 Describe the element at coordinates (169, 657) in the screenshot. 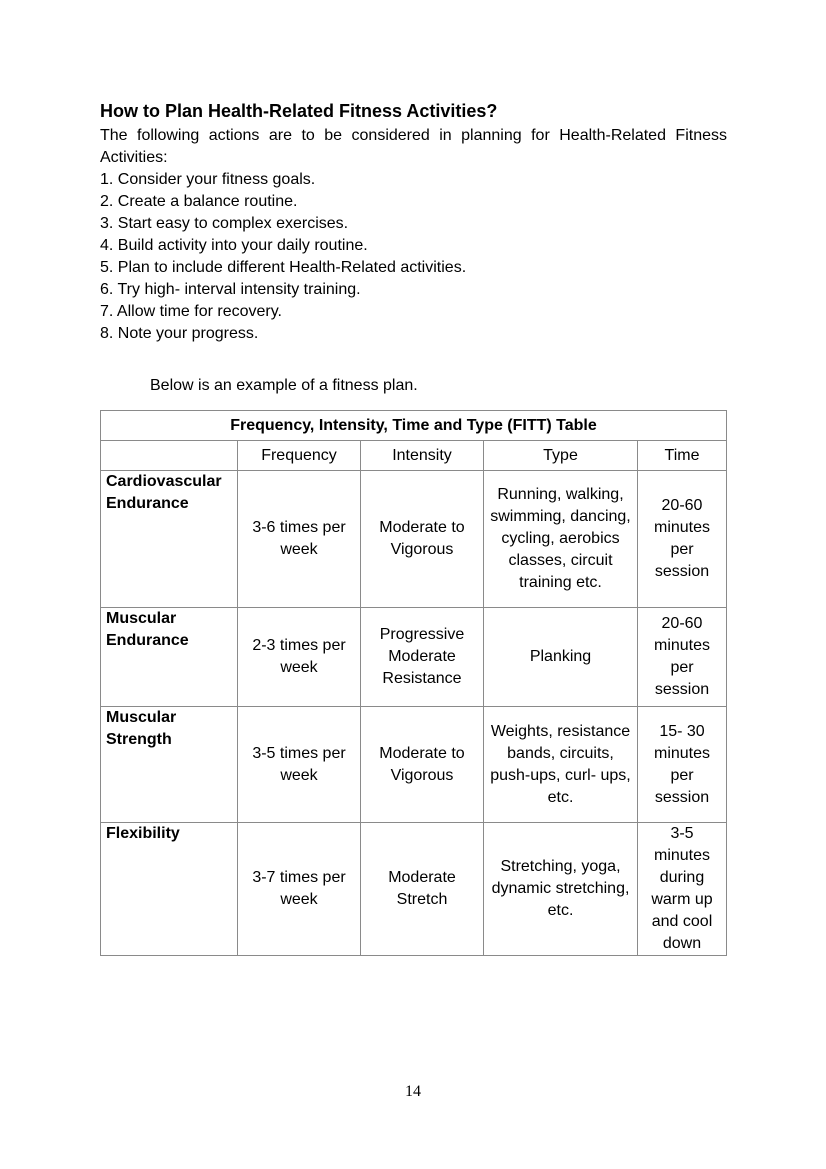

I see `row-header: Muscular Endurance` at that location.